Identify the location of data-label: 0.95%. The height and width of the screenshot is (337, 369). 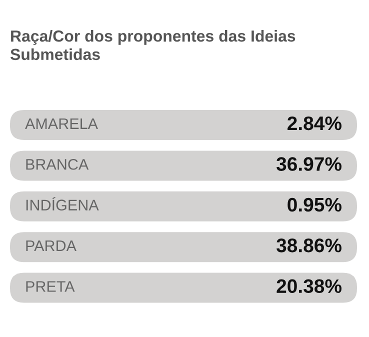
(315, 205).